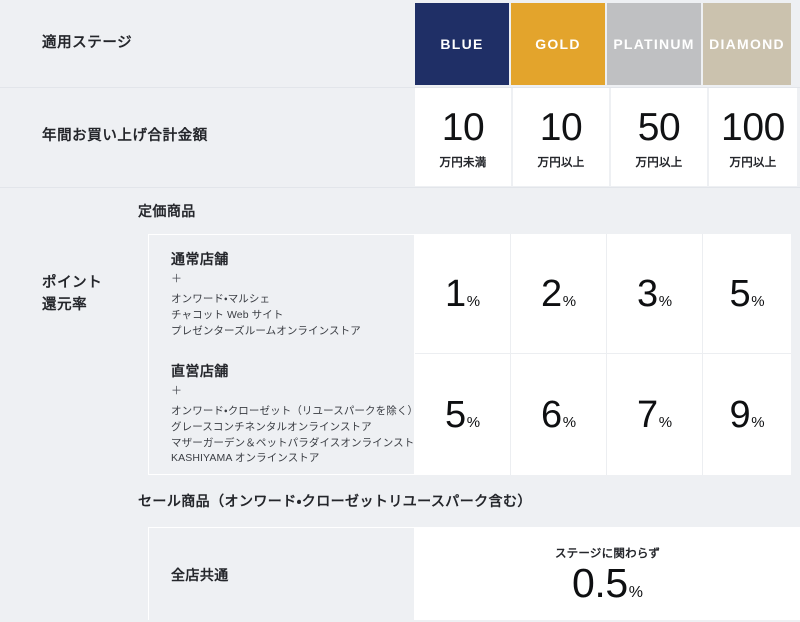  What do you see at coordinates (400, 501) in the screenshot?
I see `section-banner-sale-items: セール商品（オンワード・クローゼットリユースパーク含む）` at bounding box center [400, 501].